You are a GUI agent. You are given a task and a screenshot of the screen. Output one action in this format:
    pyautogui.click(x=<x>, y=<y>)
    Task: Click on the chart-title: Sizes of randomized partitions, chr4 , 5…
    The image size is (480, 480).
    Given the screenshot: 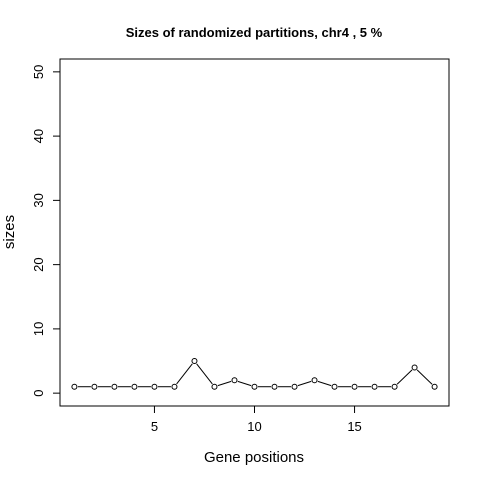 What is the action you would take?
    pyautogui.click(x=254, y=32)
    